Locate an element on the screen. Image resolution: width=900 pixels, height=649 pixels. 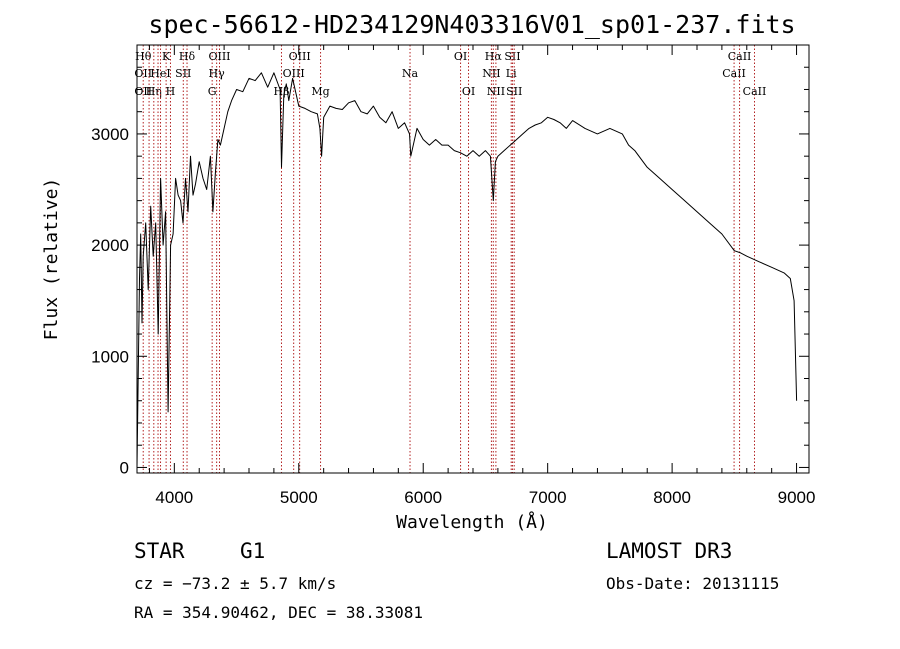
y-tick-label: 2000 is located at coordinates (110, 245).